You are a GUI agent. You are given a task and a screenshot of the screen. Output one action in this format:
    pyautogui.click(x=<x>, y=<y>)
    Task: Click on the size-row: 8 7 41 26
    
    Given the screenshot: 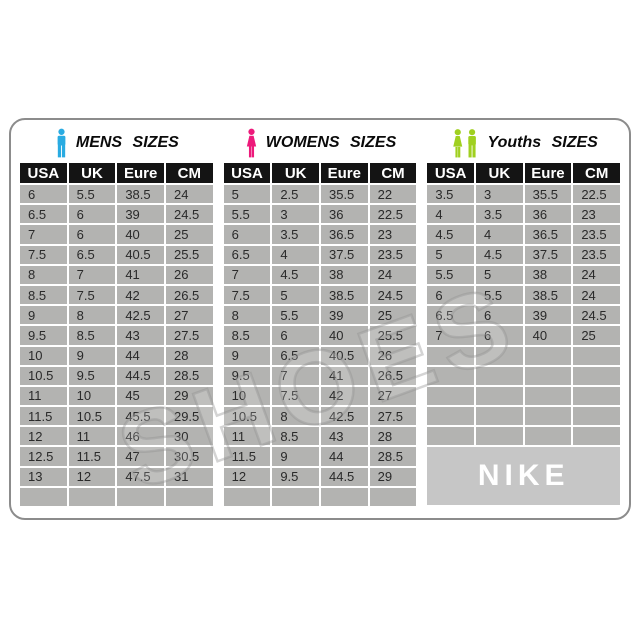 What is the action you would take?
    pyautogui.click(x=116, y=274)
    